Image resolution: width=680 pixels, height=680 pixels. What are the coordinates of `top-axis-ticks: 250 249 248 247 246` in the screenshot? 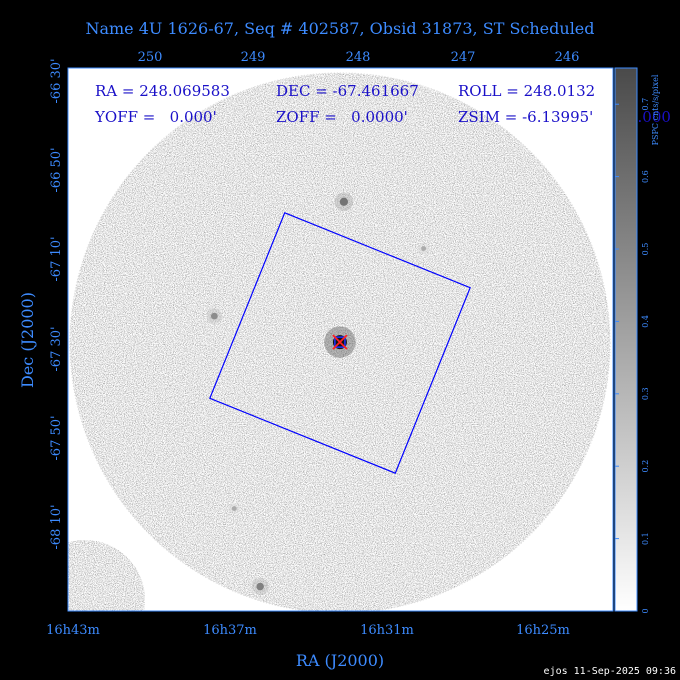 It's located at (359, 57).